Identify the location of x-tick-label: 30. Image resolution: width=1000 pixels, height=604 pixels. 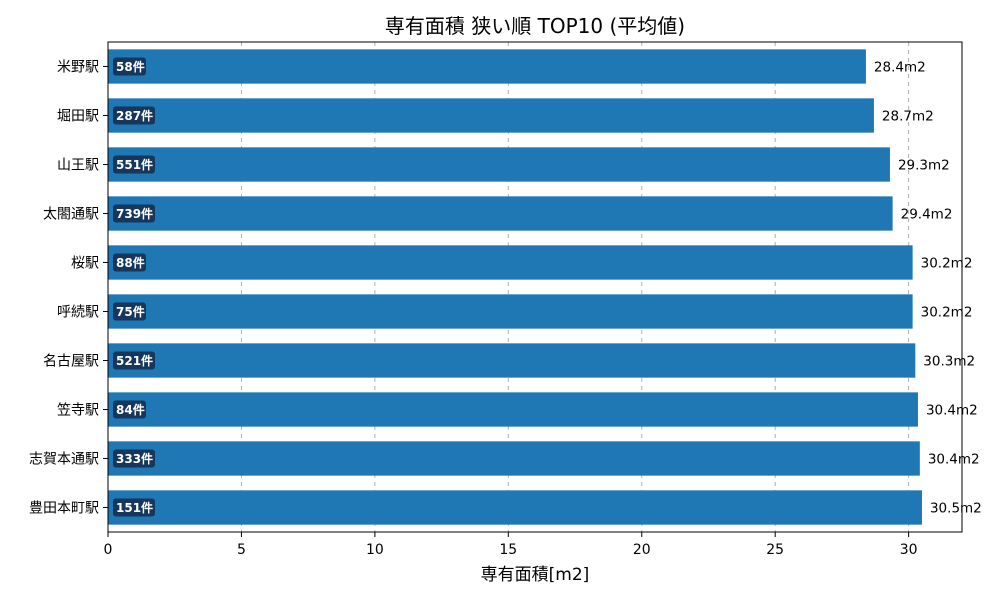
(909, 550).